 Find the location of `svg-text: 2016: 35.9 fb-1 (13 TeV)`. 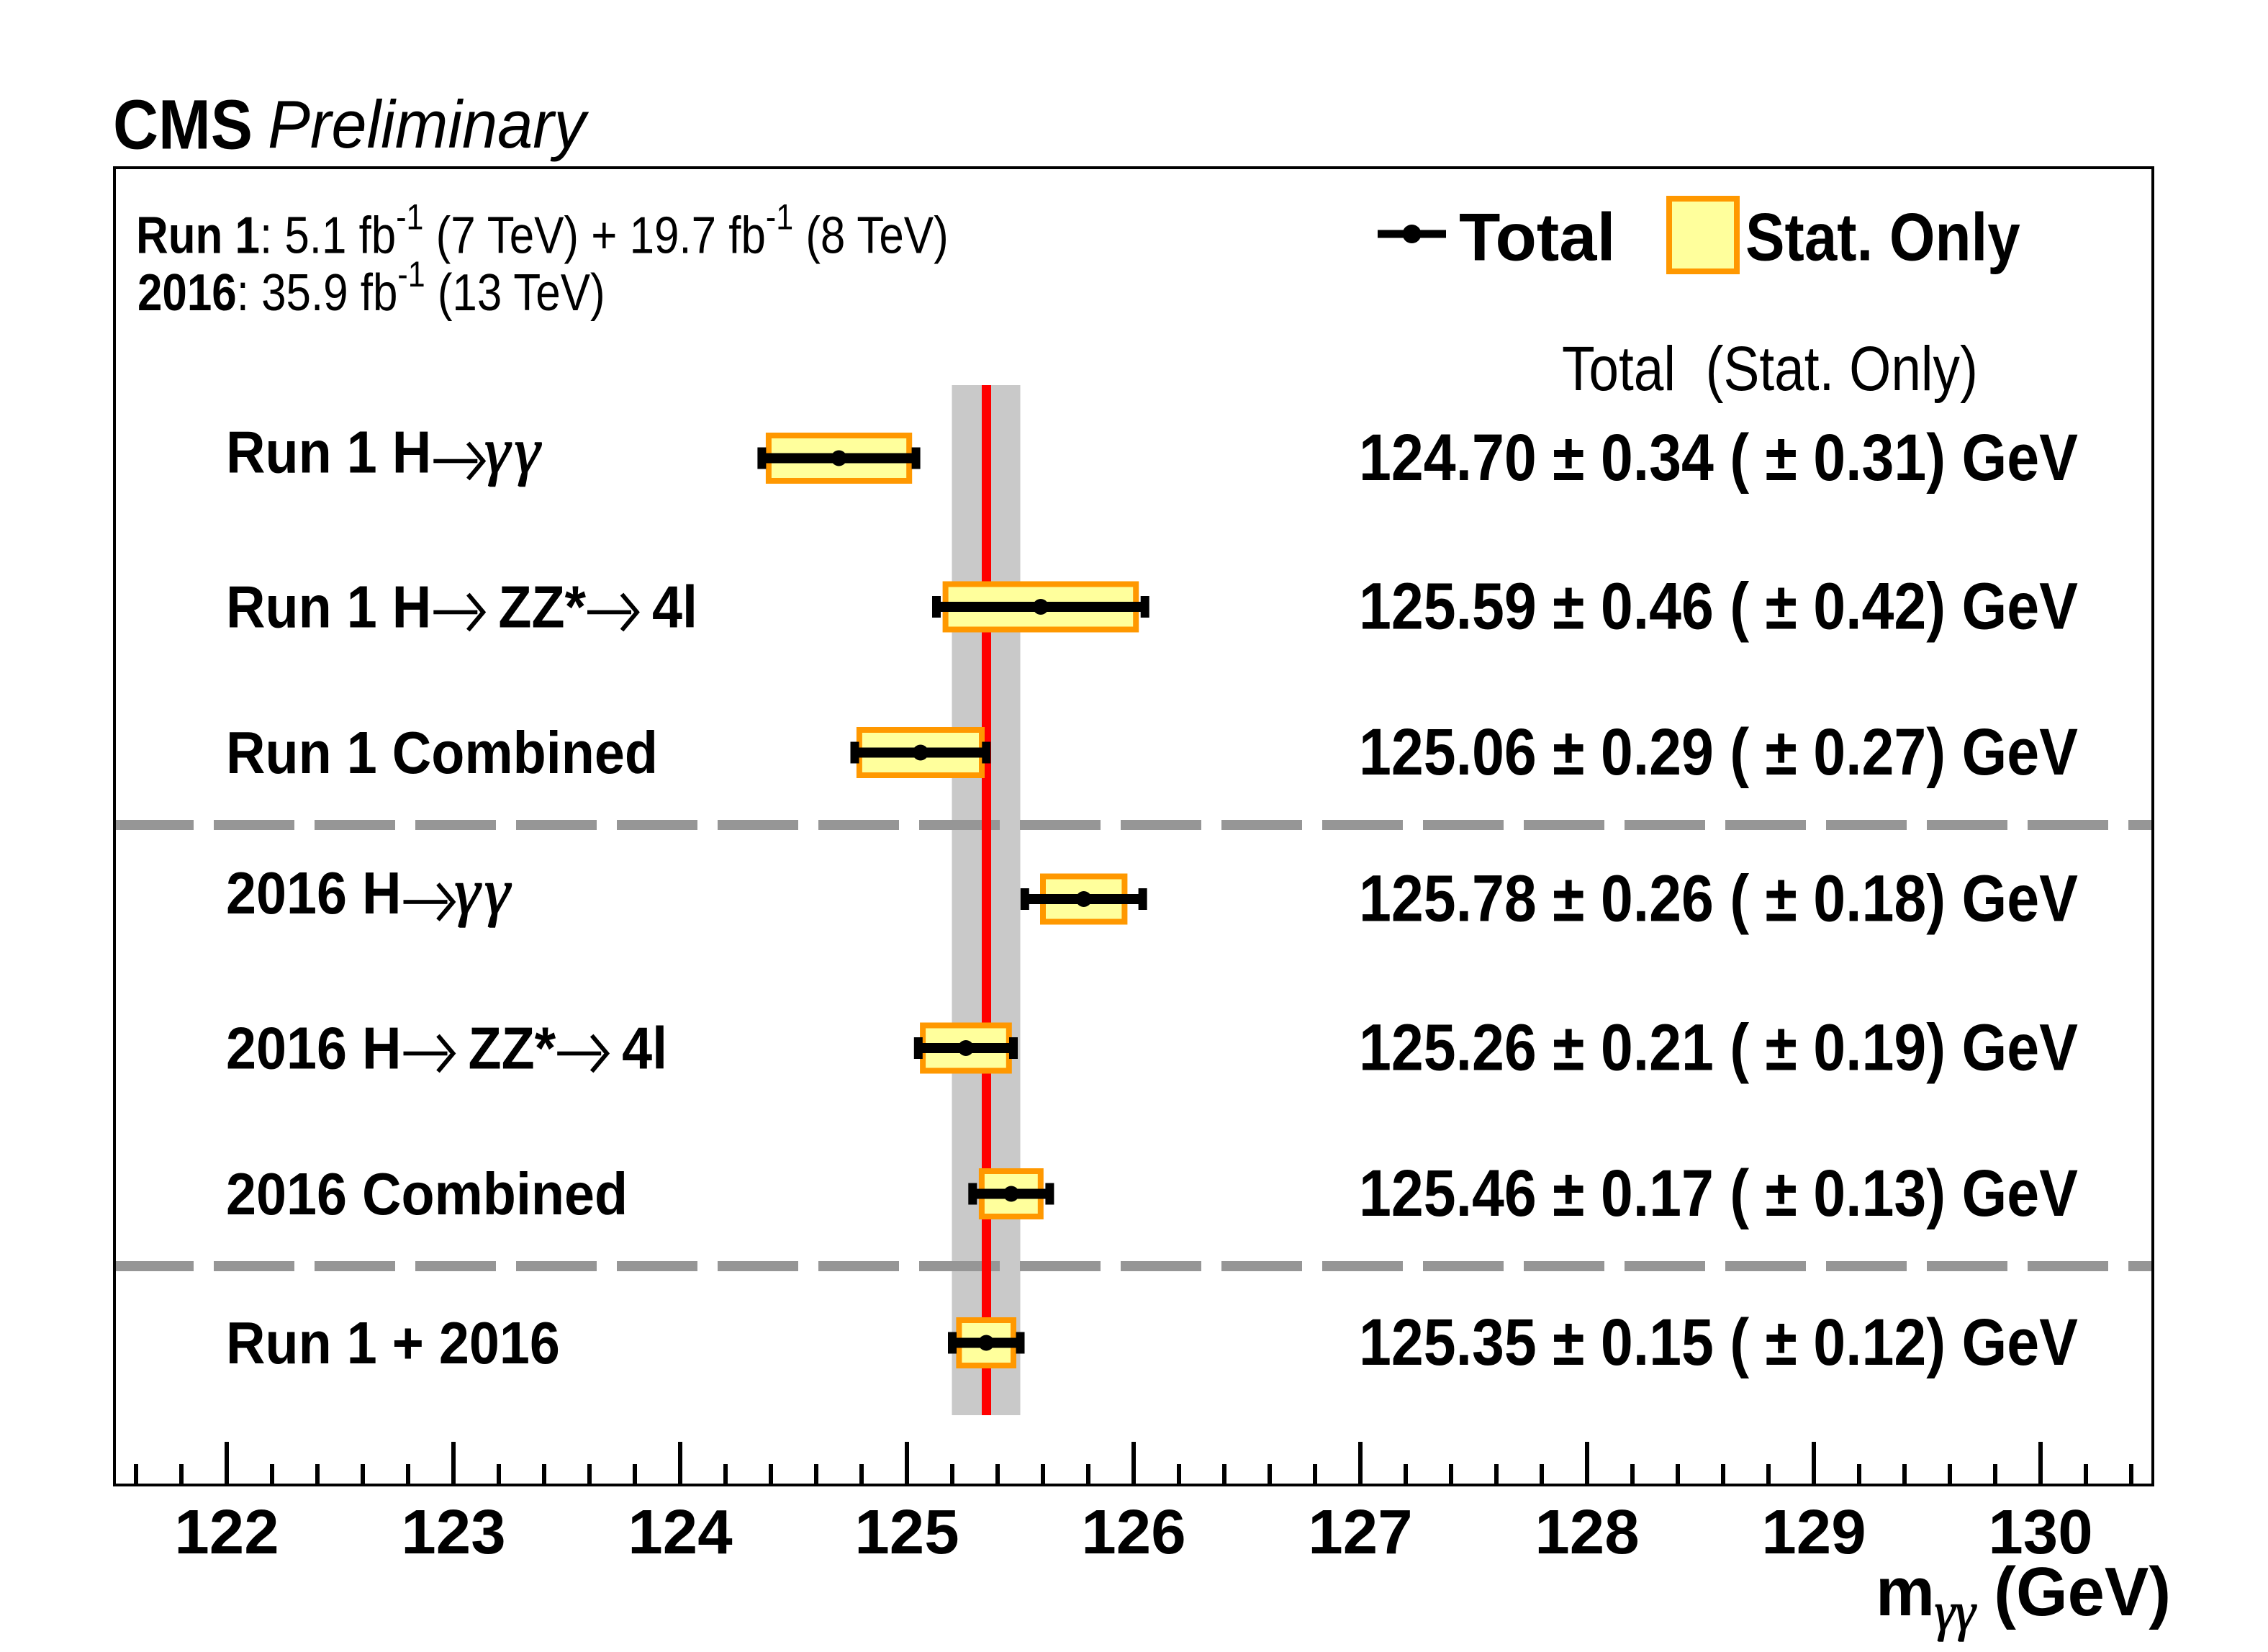

svg-text: 2016: 35.9 fb-1 (13 TeV) is located at coordinates (371, 288).